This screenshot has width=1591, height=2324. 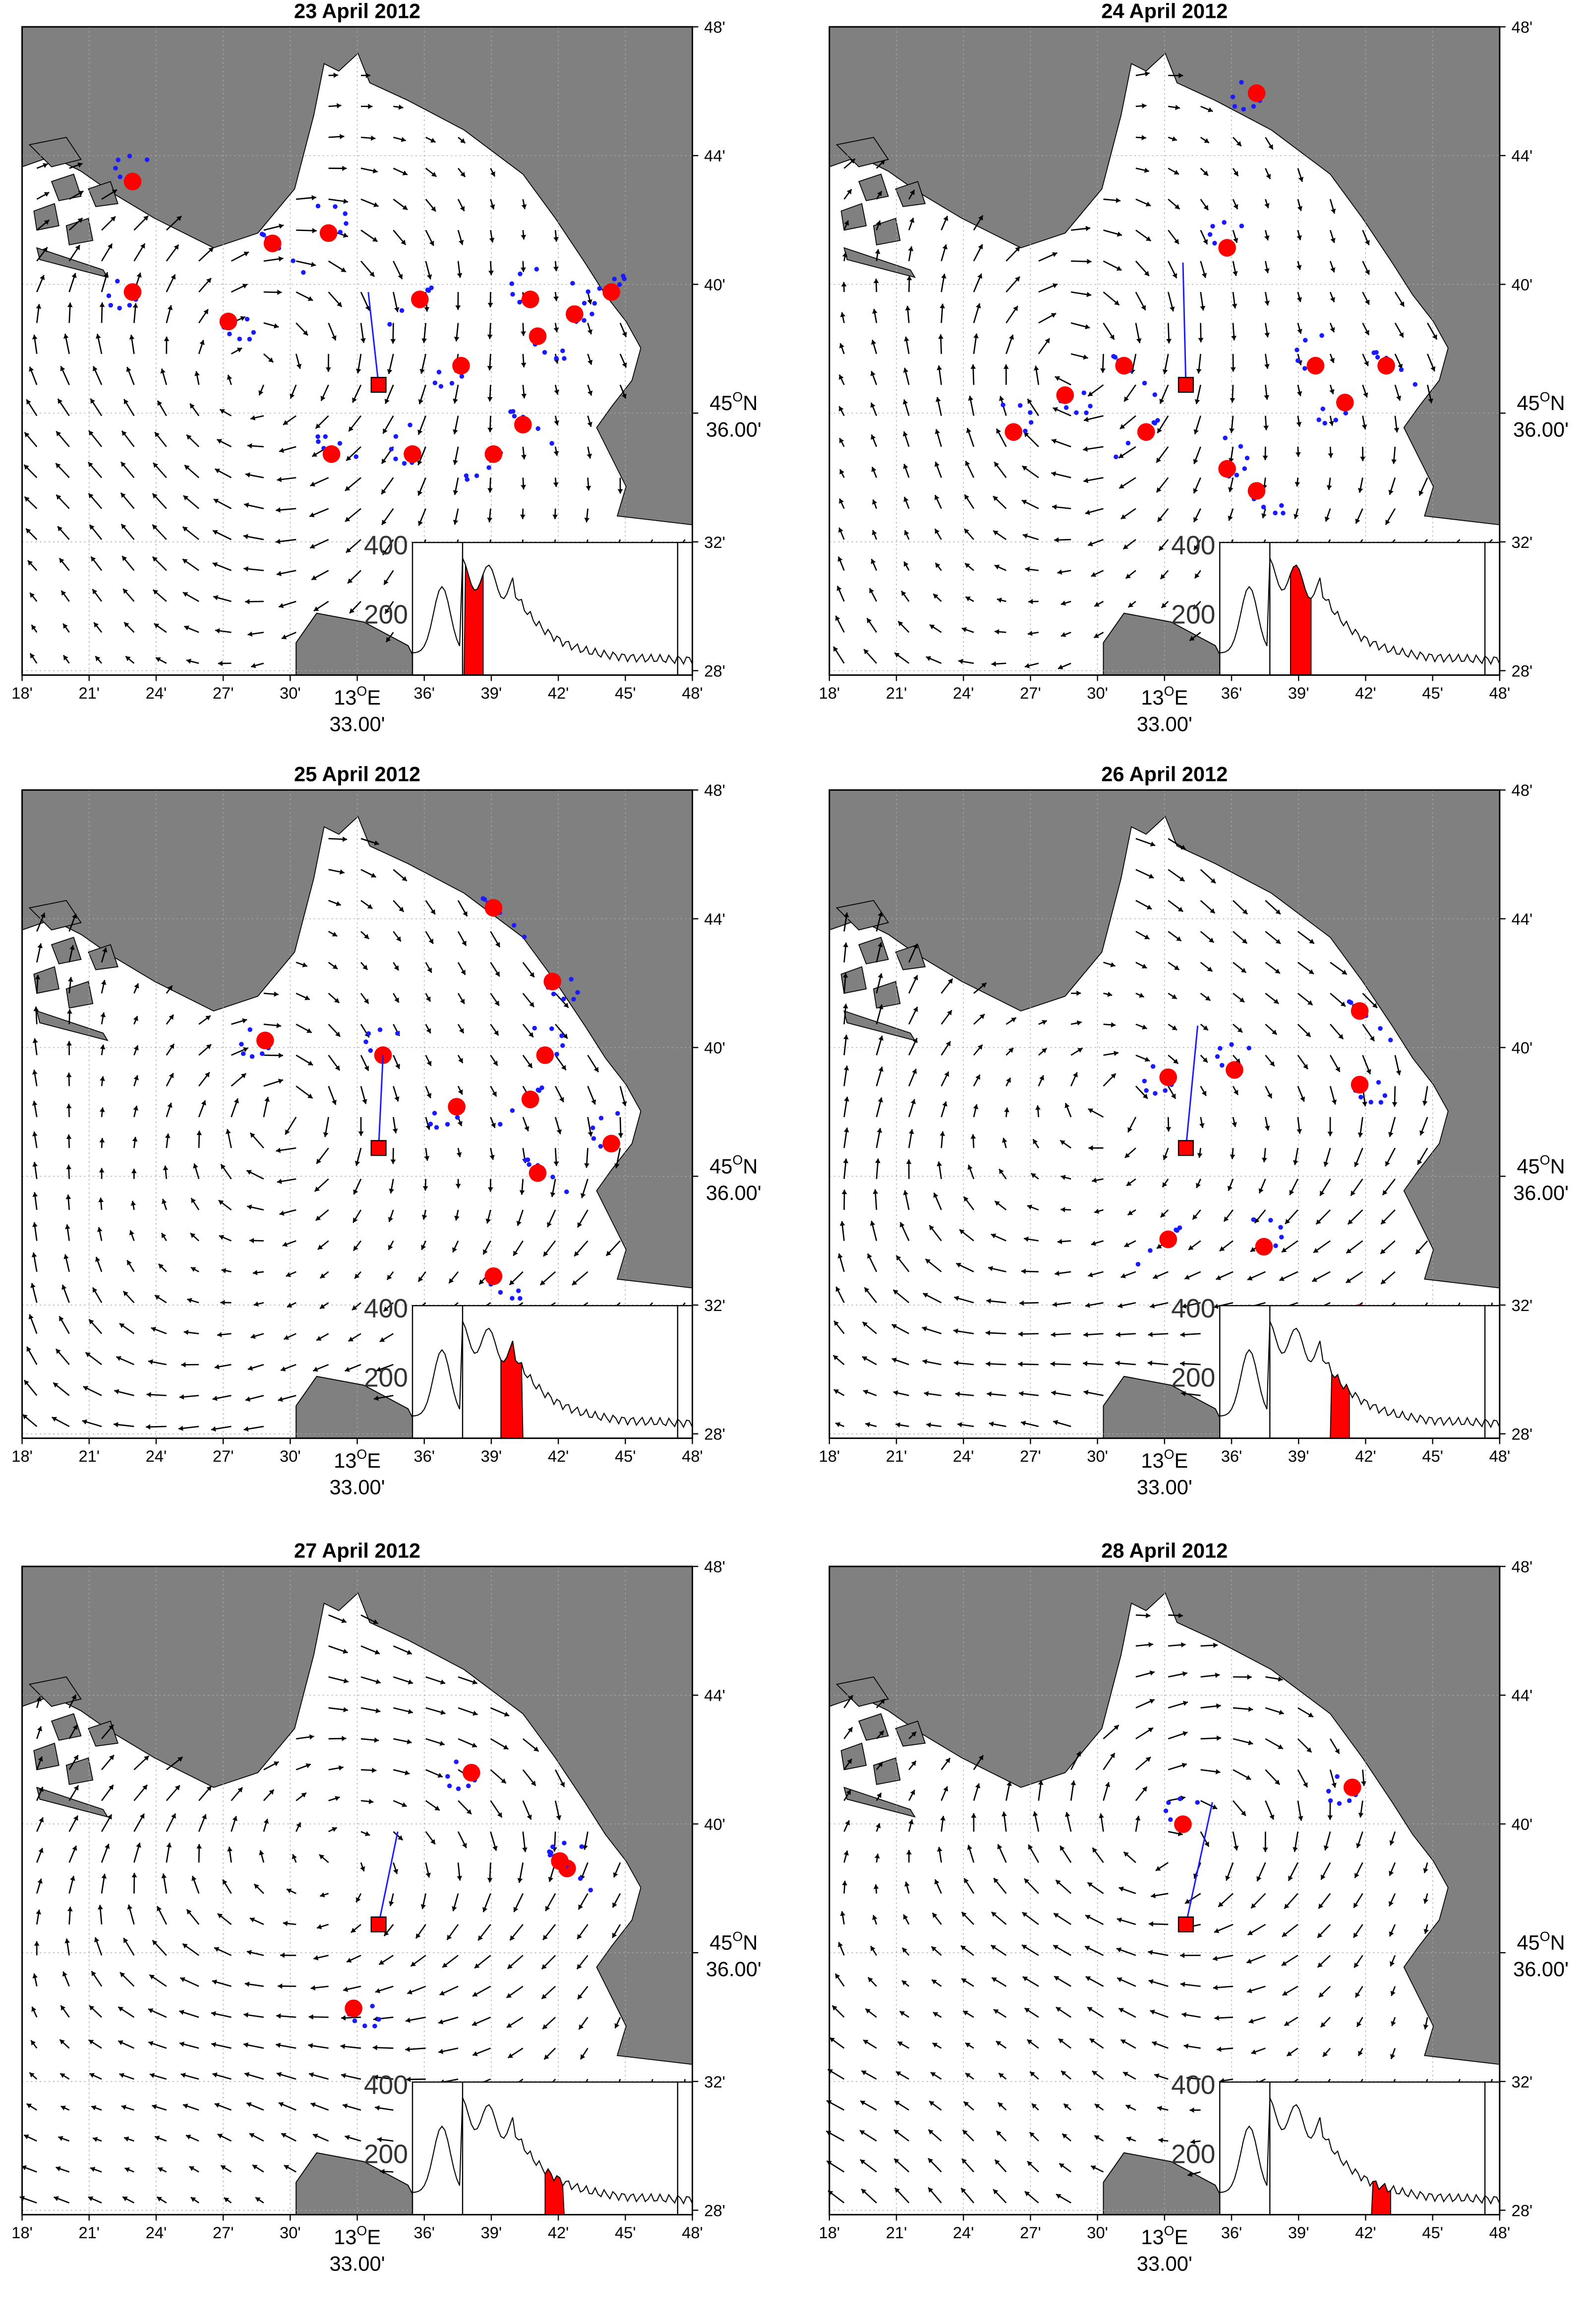 What do you see at coordinates (378, 385) in the screenshot?
I see `release-point` at bounding box center [378, 385].